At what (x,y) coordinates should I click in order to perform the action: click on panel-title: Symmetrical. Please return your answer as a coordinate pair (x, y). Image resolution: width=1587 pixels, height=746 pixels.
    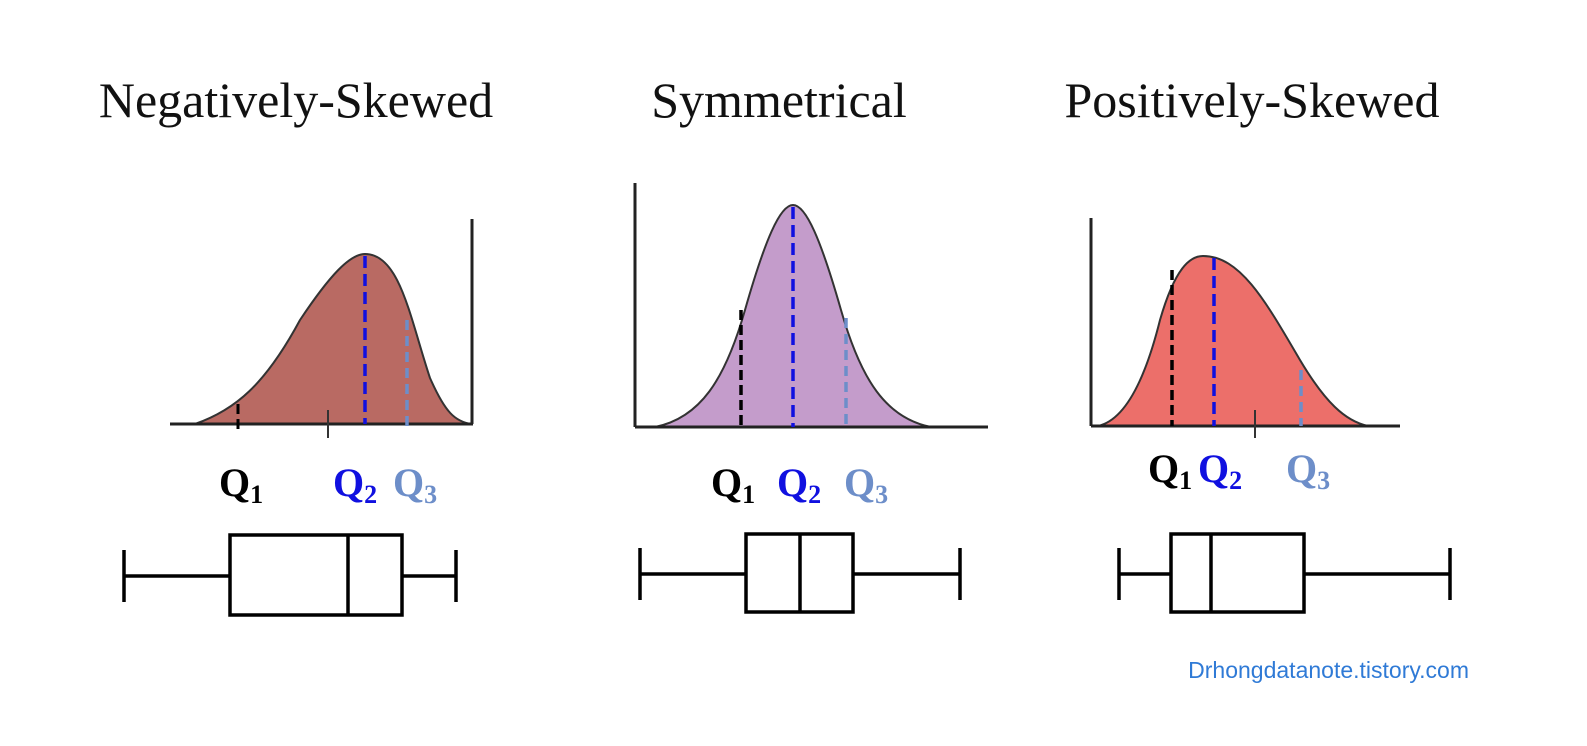
    Looking at the image, I should click on (779, 100).